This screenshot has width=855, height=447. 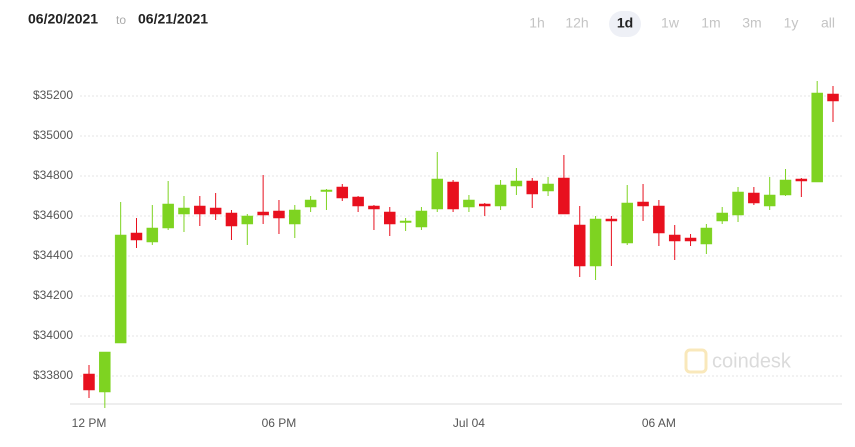 What do you see at coordinates (53, 335) in the screenshot?
I see `y-tick-label: $34000` at bounding box center [53, 335].